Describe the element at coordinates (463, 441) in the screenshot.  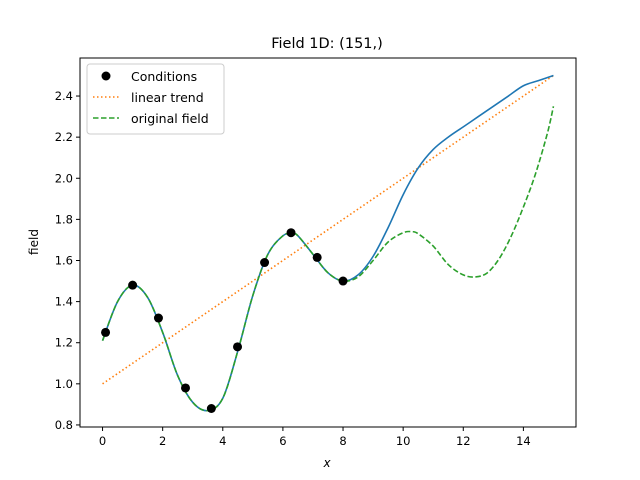
I see `x-tick-label: 12` at that location.